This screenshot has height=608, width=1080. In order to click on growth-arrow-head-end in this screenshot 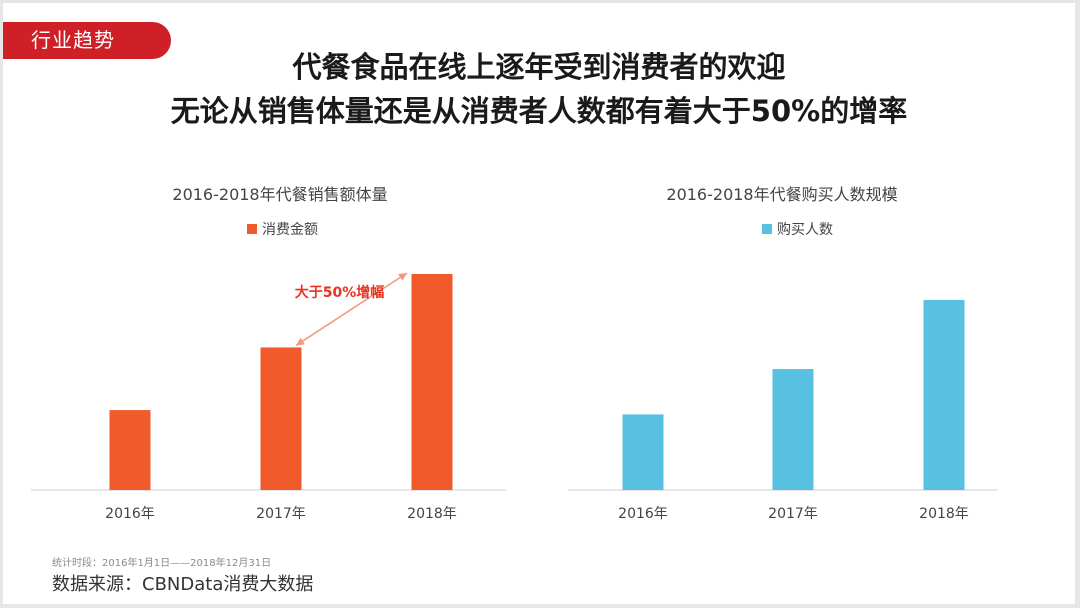, I will do `click(402, 277)`.